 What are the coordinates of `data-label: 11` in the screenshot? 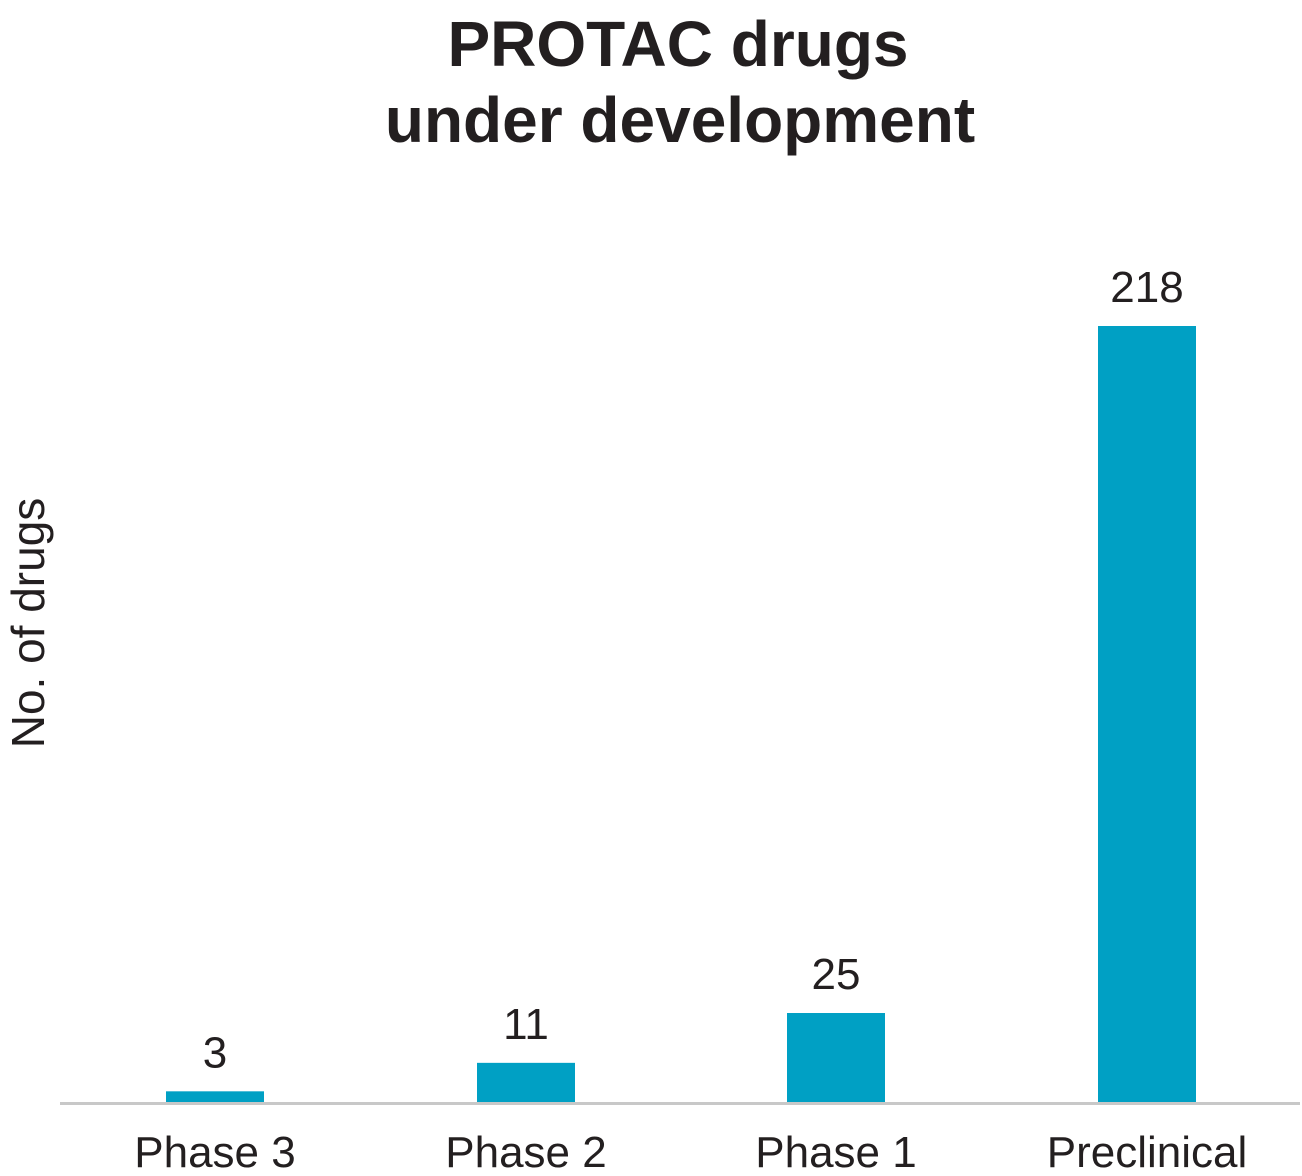 It's located at (526, 1024).